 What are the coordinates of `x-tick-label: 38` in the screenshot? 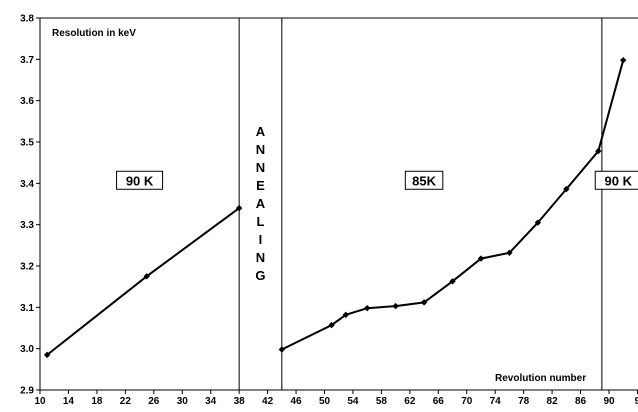 It's located at (240, 401).